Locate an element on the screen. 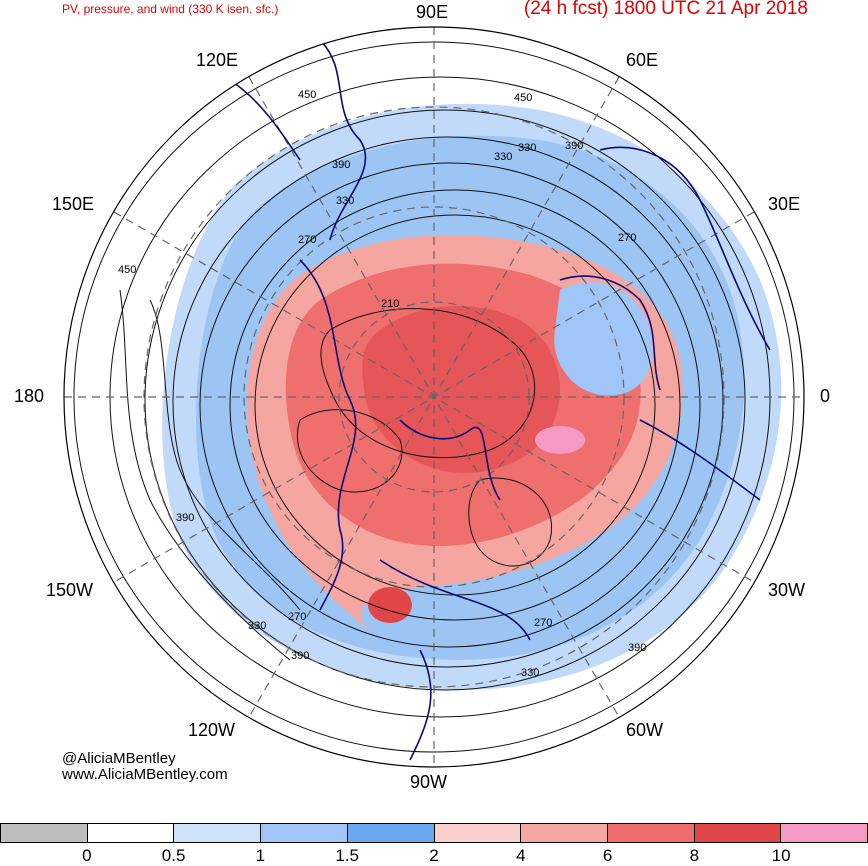 Image resolution: width=868 pixels, height=866 pixels. lon-label-60e: 60E is located at coordinates (642, 60).